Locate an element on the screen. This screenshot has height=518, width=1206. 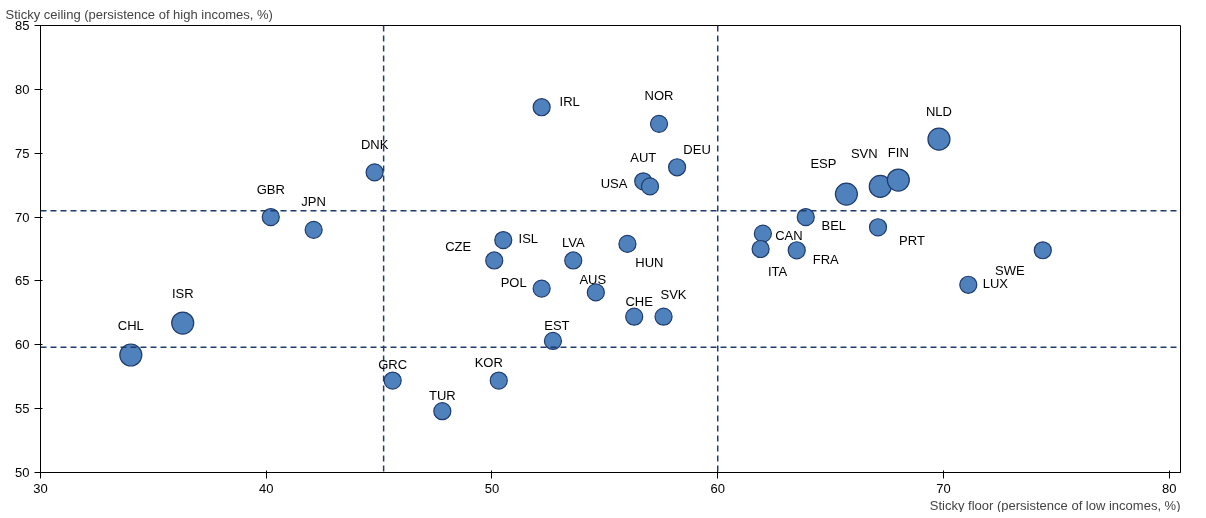
annotation: AUT is located at coordinates (643, 157).